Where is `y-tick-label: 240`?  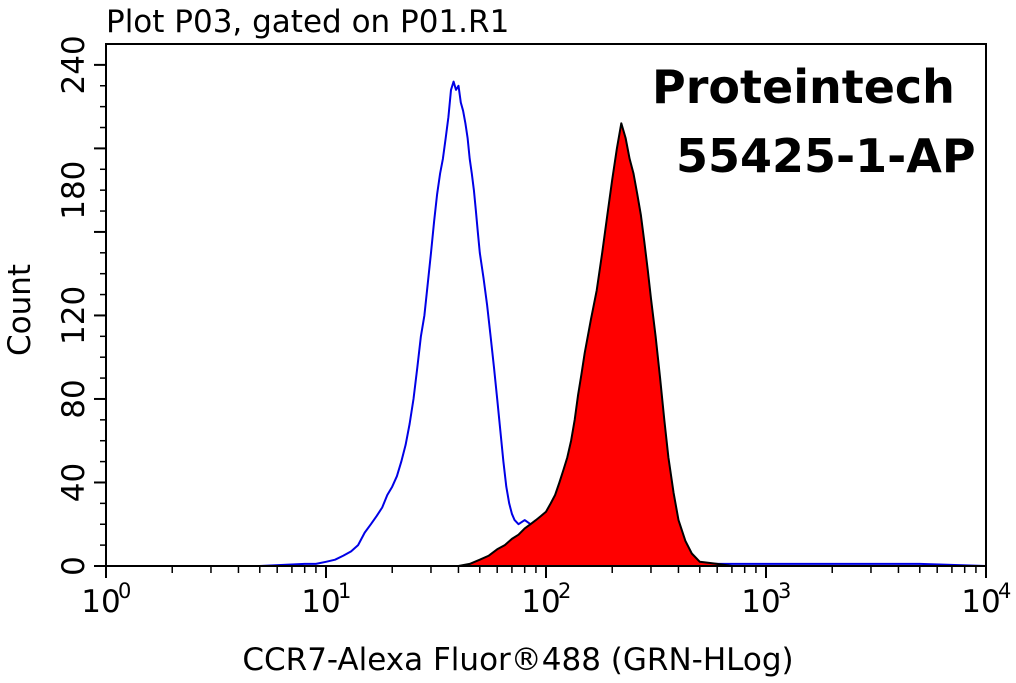 y-tick-label: 240 is located at coordinates (74, 64).